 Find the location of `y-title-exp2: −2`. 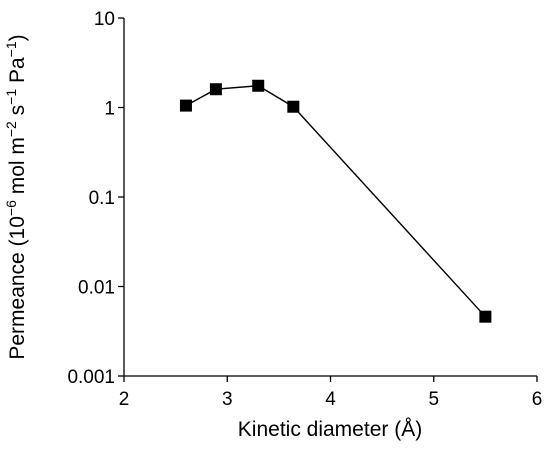

y-title-exp2: −2 is located at coordinates (11, 129).